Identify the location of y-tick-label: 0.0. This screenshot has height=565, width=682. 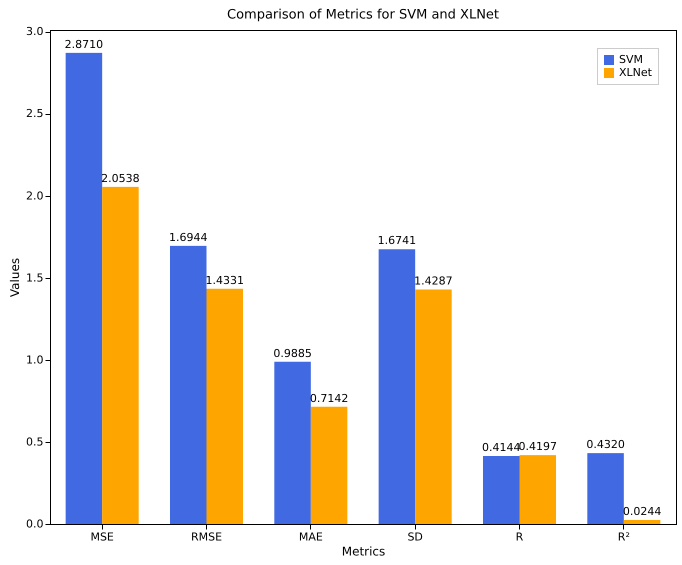
(35, 524).